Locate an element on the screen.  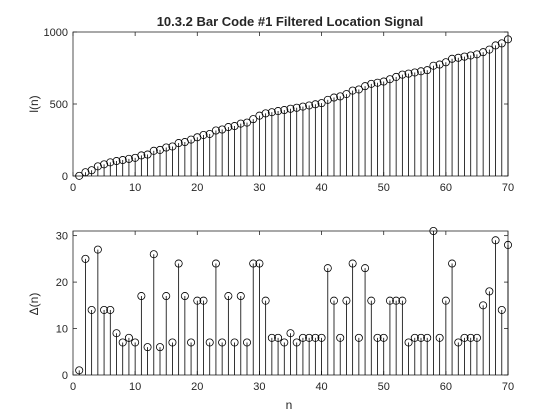
bottom-y-tick-label: 10 is located at coordinates (62, 330).